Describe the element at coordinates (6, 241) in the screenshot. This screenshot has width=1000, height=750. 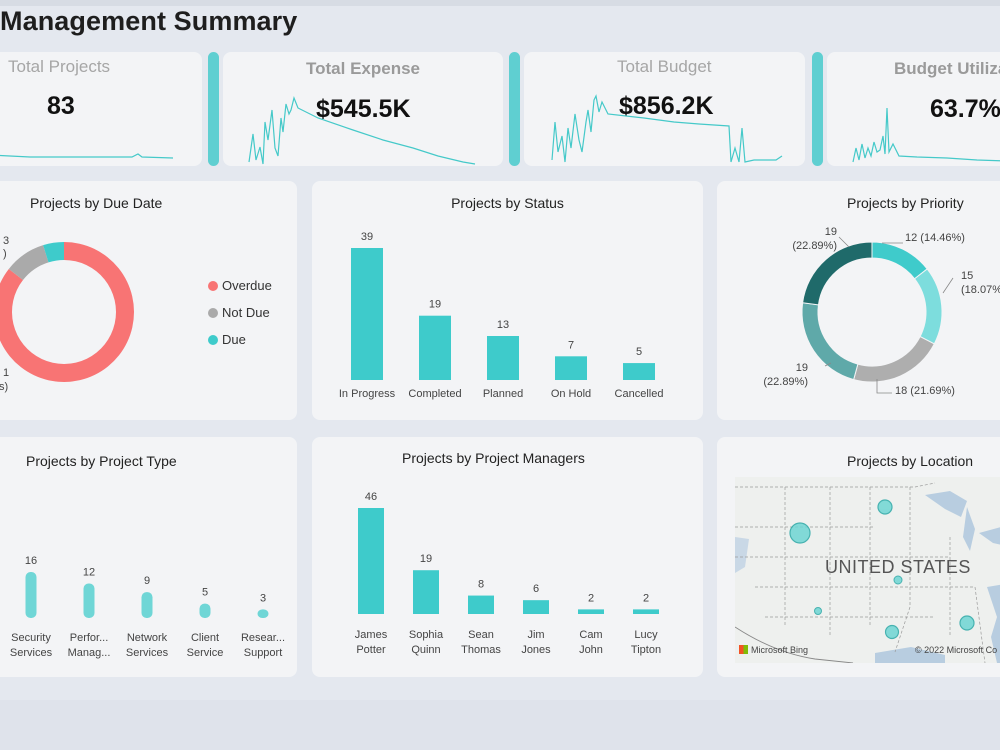
I see `donut-label-fragment: 3` at that location.